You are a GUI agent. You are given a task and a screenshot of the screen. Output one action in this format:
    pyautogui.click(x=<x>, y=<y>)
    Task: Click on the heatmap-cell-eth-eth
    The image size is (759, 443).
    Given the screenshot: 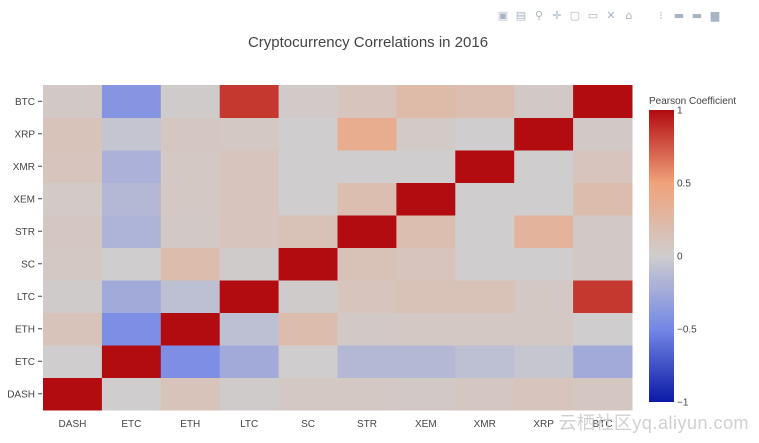 What is the action you would take?
    pyautogui.click(x=190, y=329)
    